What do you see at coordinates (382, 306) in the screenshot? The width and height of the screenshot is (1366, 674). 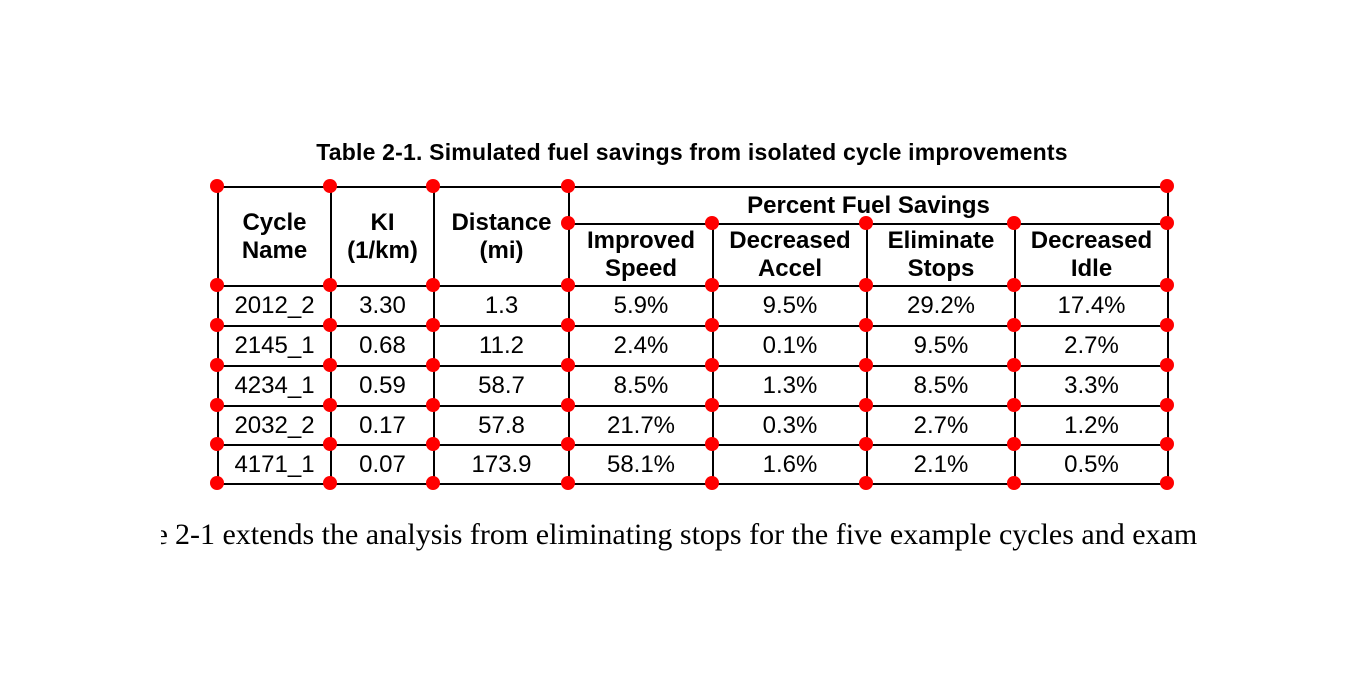 I see `value-cell: 3.30` at bounding box center [382, 306].